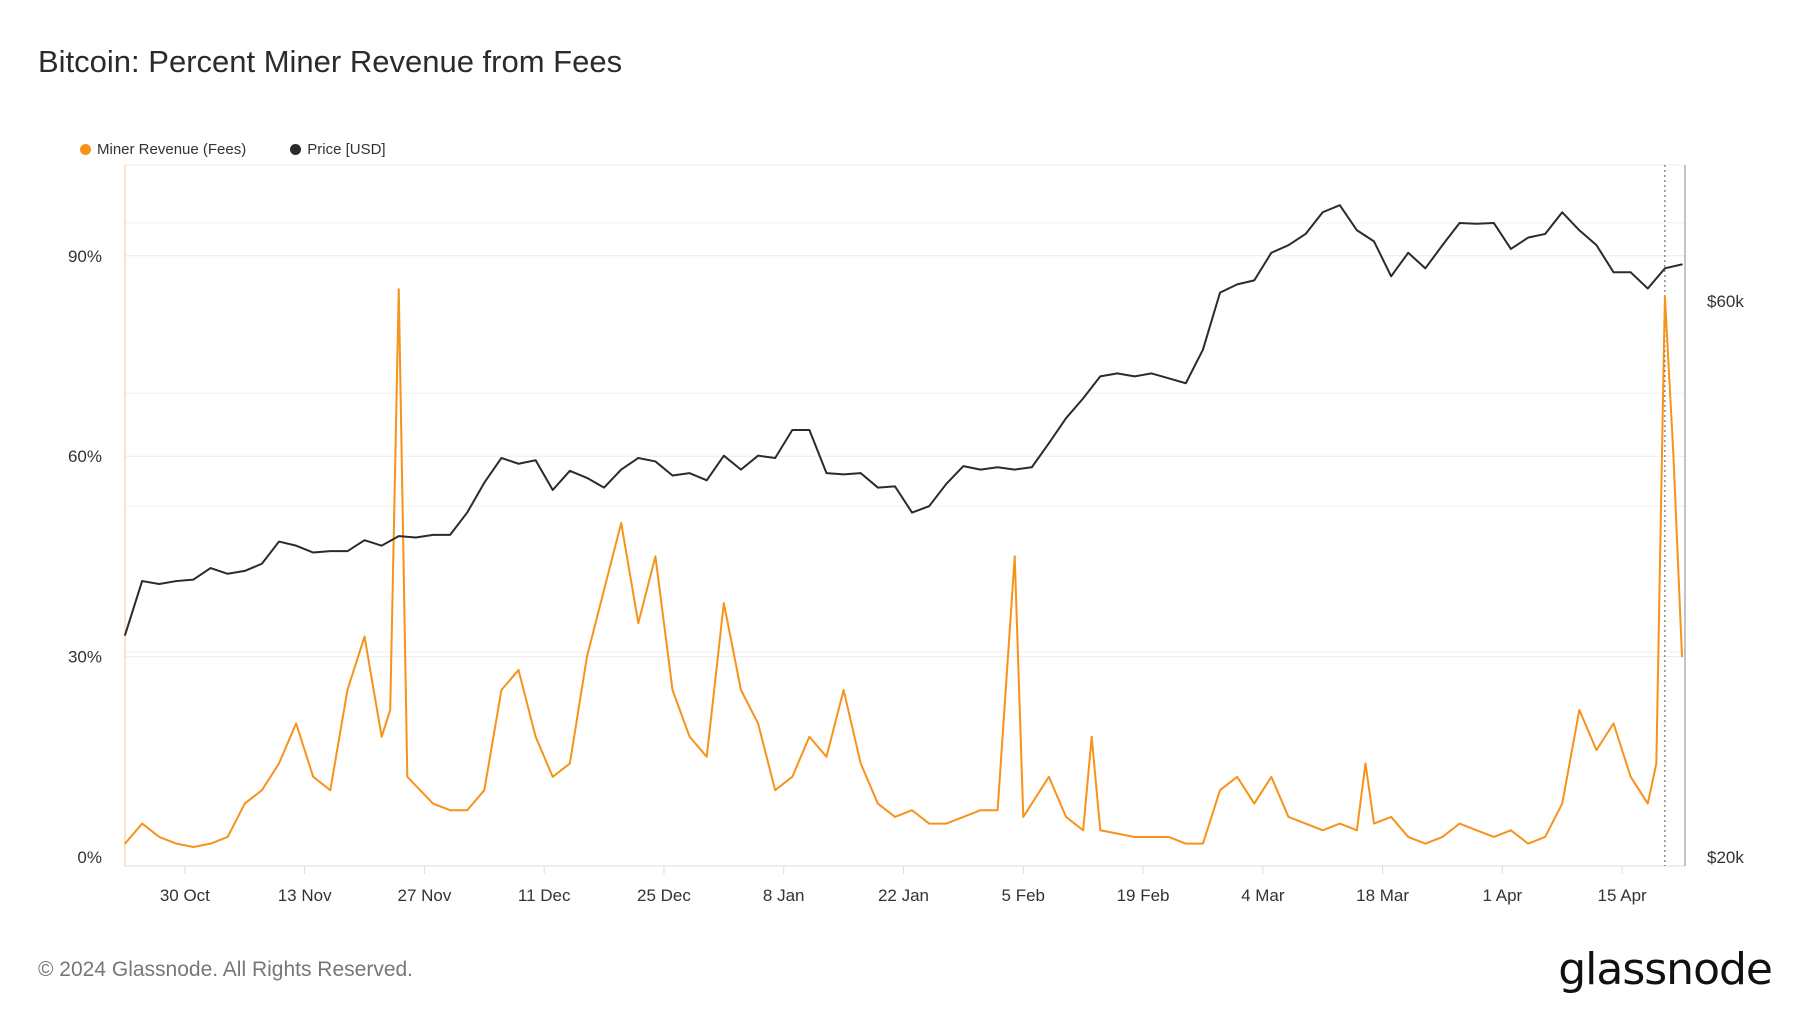  Describe the element at coordinates (226, 969) in the screenshot. I see `copyright: © 2024 Glassnode. All Rights Reserved.` at that location.